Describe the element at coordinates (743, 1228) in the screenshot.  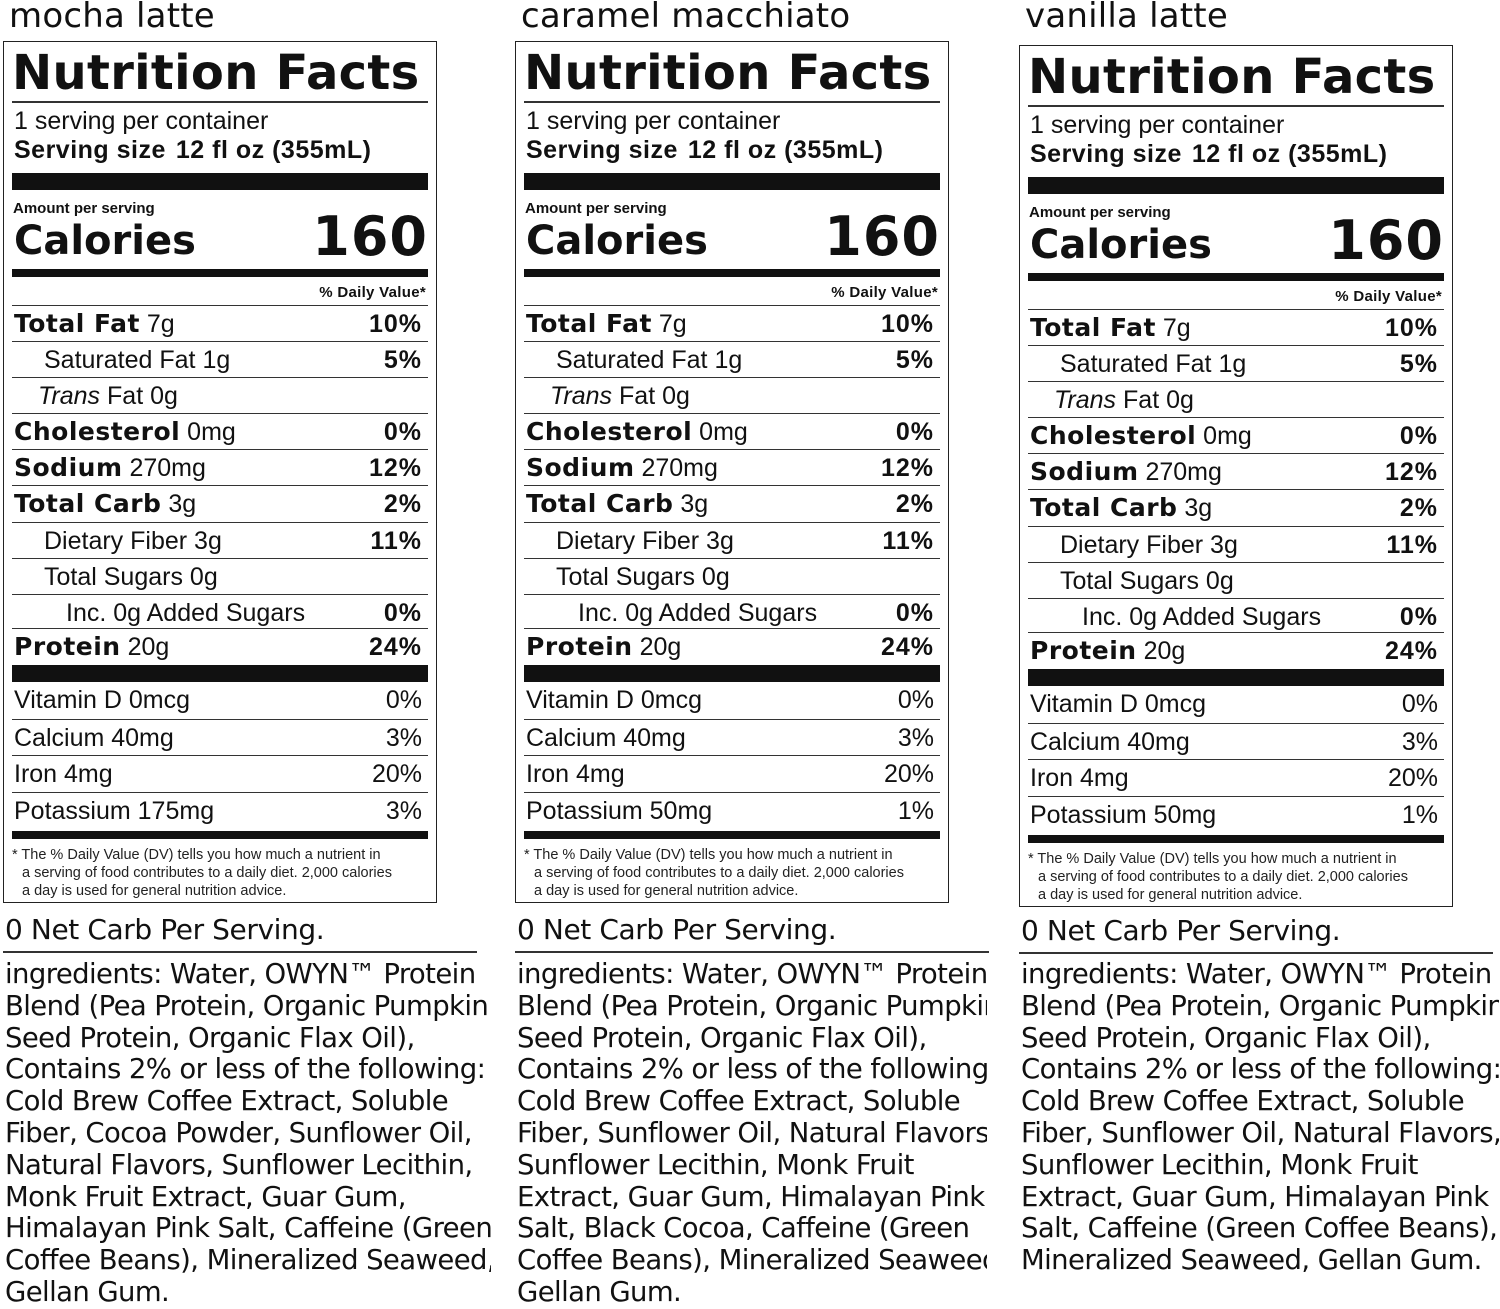
I see `ingredients-line: Salt, Black Cocoa, Caffeine (Green` at that location.